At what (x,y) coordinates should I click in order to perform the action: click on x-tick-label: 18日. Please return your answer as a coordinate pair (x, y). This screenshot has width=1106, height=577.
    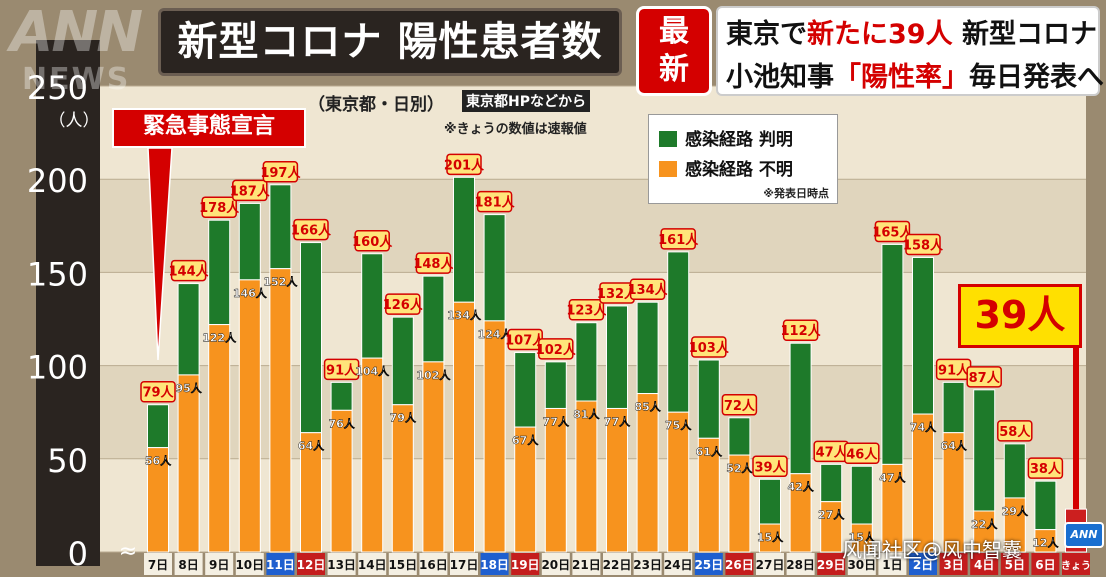
    Looking at the image, I should click on (494, 565).